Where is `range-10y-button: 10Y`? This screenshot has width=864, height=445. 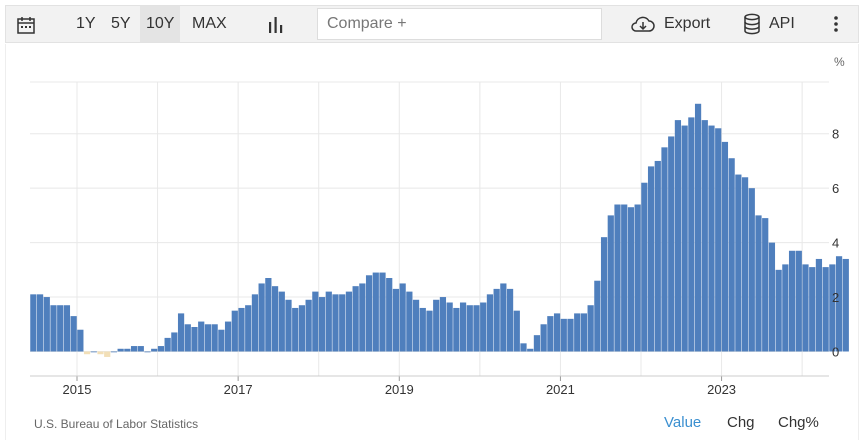 range-10y-button: 10Y is located at coordinates (160, 24).